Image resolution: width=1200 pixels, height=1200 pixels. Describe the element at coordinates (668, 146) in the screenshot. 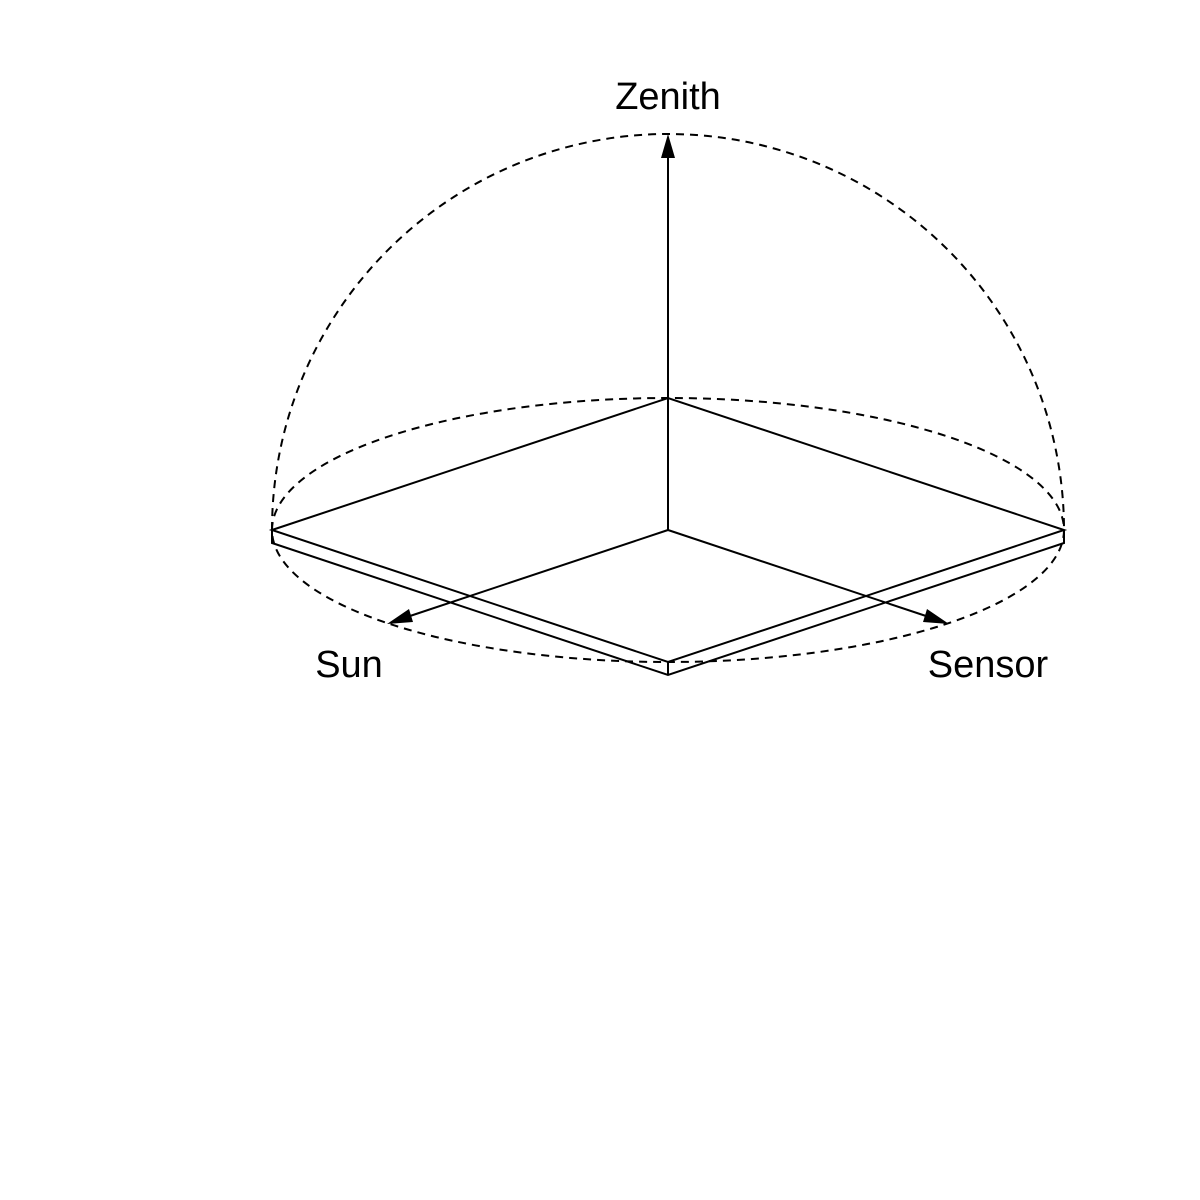

I see `zenith-arrowhead` at that location.